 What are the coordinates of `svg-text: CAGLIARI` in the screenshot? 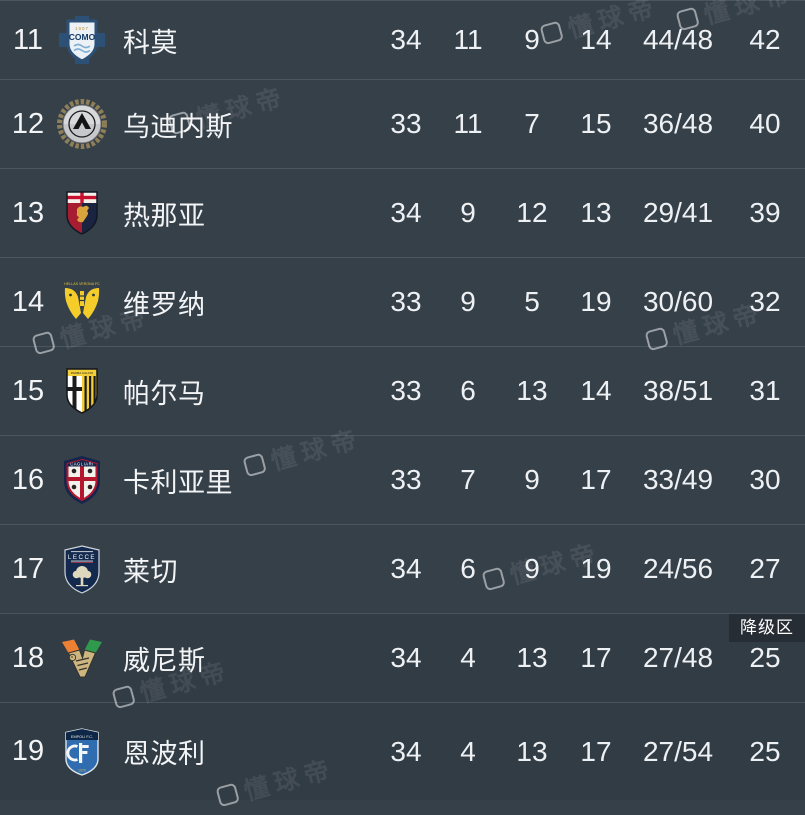 It's located at (82, 463).